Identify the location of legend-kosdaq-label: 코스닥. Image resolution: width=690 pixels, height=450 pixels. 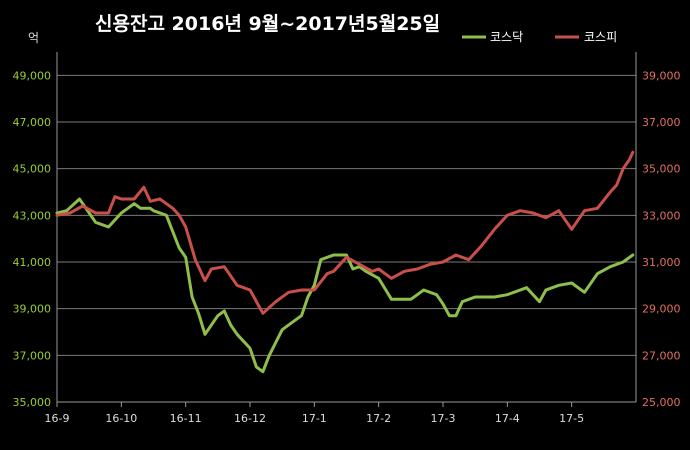
(506, 37).